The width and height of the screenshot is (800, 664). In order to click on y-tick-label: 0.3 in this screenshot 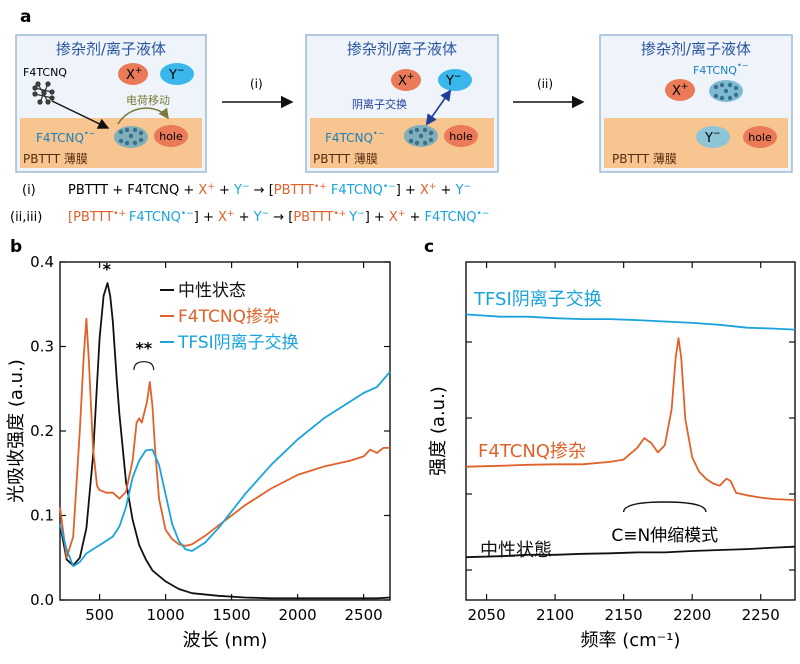, I will do `click(42, 347)`.